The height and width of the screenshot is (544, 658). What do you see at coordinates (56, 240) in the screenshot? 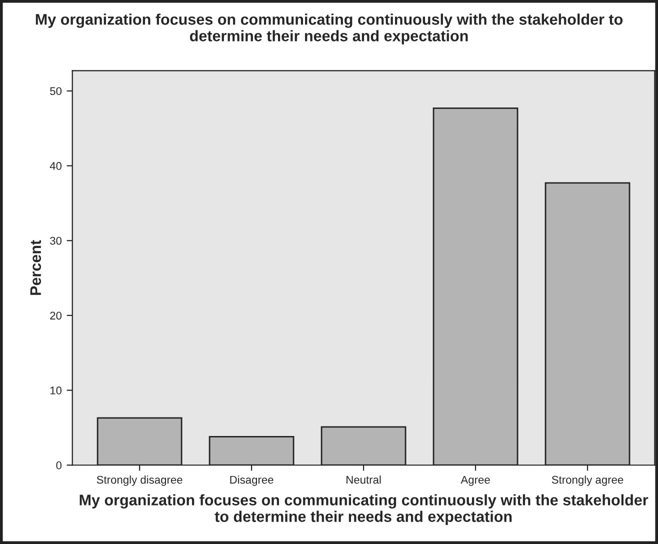
I see `y-tick-label: 30` at bounding box center [56, 240].